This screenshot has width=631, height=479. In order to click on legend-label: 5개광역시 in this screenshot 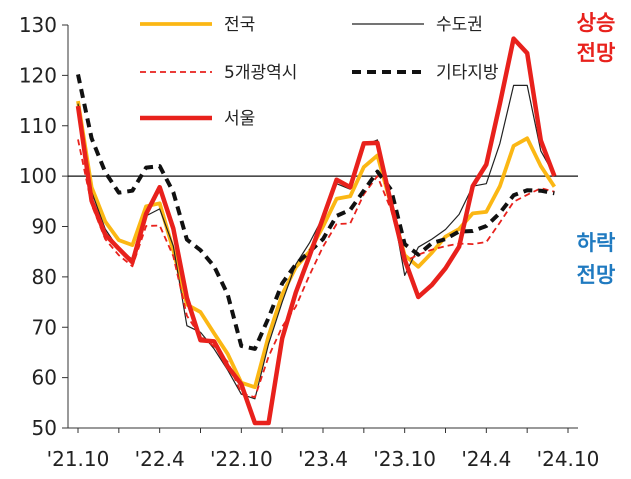, I will do `click(260, 73)`.